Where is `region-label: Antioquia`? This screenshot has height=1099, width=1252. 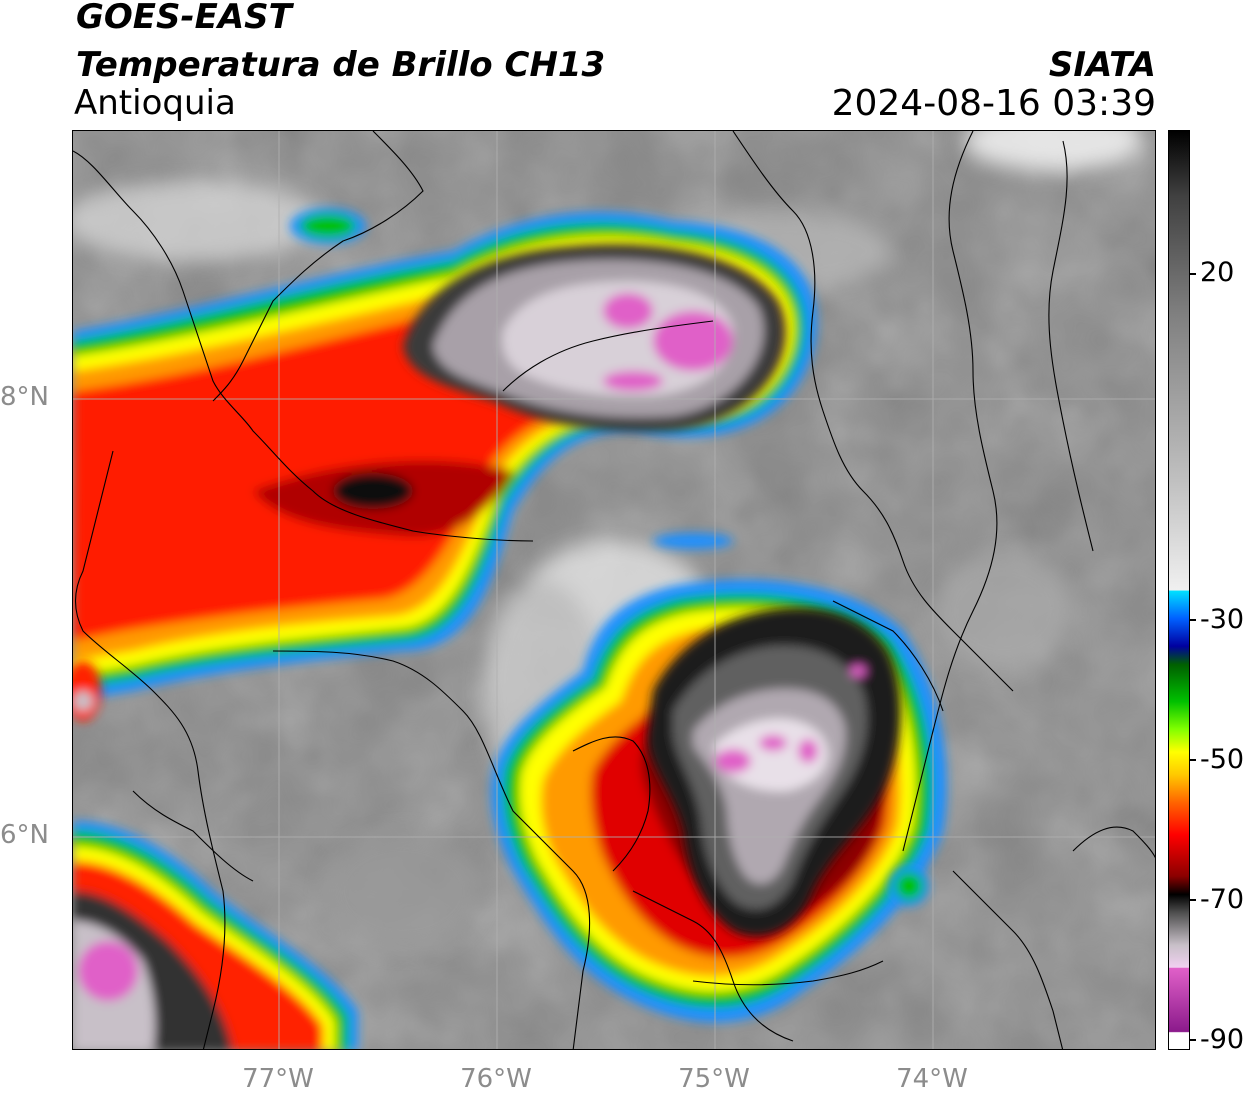
region-label: Antioquia is located at coordinates (155, 103).